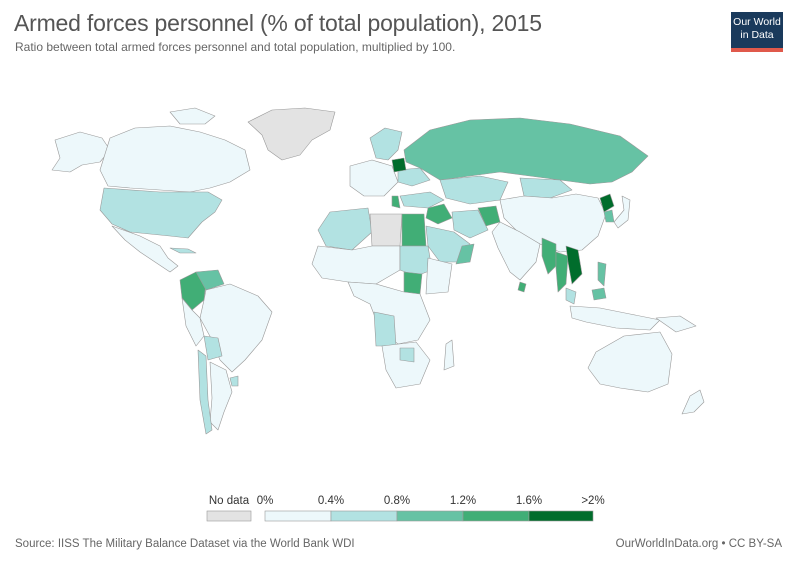  I want to click on region-brunei, so click(599, 294).